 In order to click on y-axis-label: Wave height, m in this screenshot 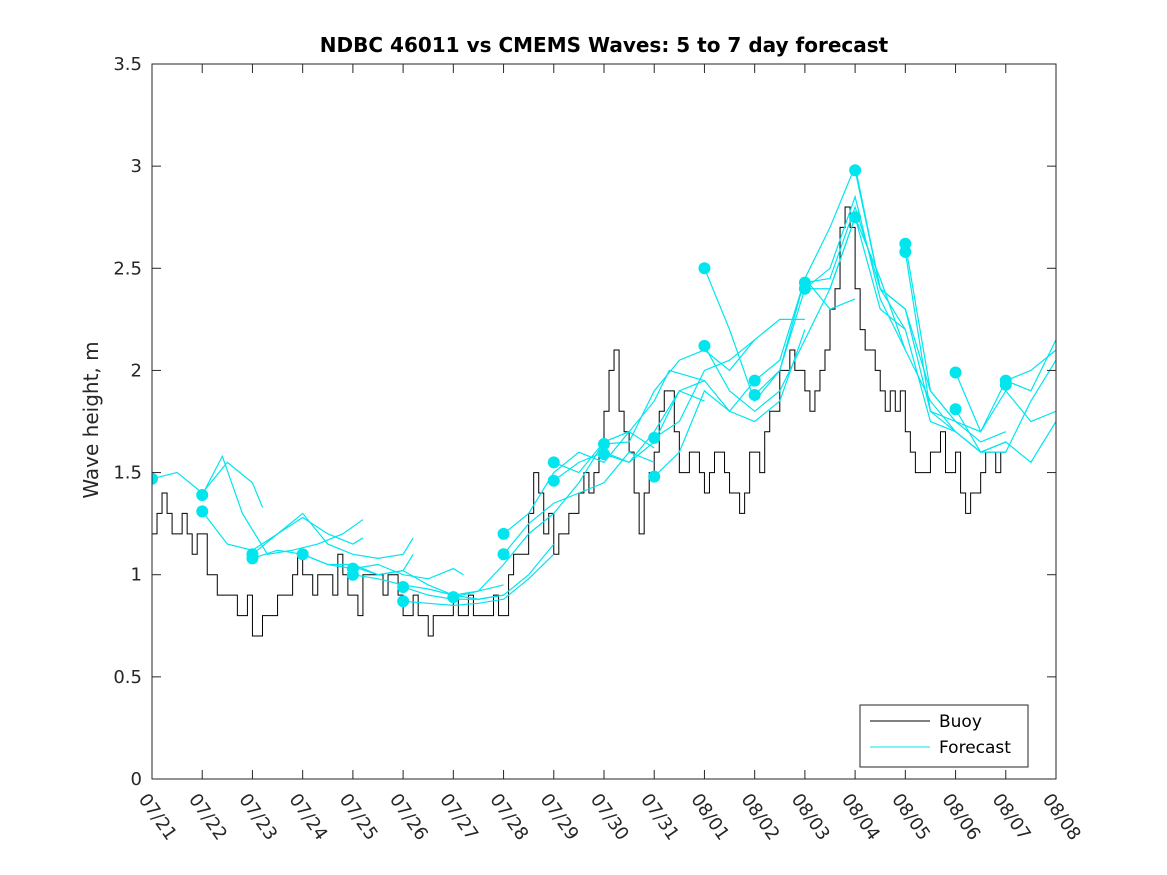, I will do `click(91, 419)`.